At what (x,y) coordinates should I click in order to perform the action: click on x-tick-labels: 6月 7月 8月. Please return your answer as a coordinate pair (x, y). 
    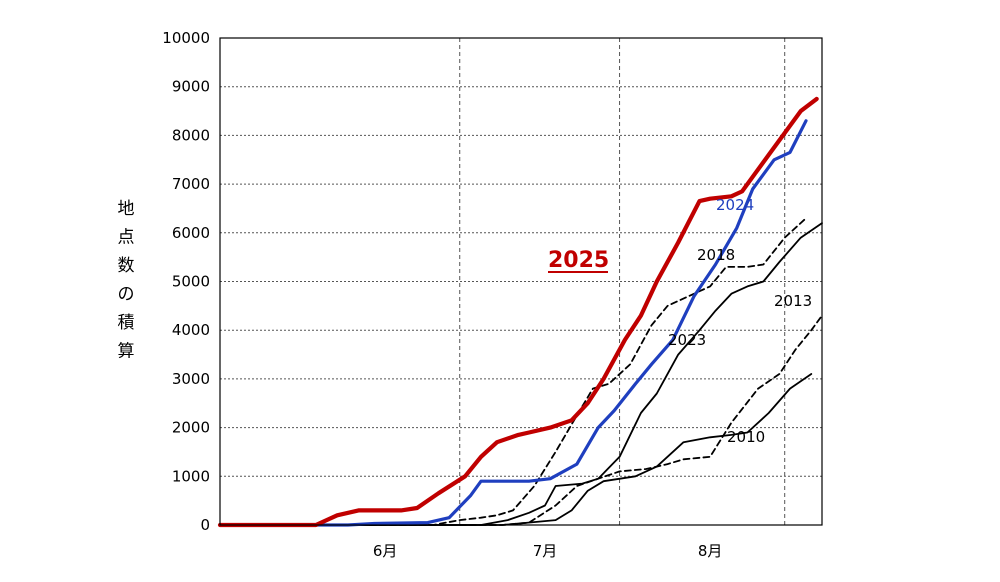
    Looking at the image, I should click on (548, 551).